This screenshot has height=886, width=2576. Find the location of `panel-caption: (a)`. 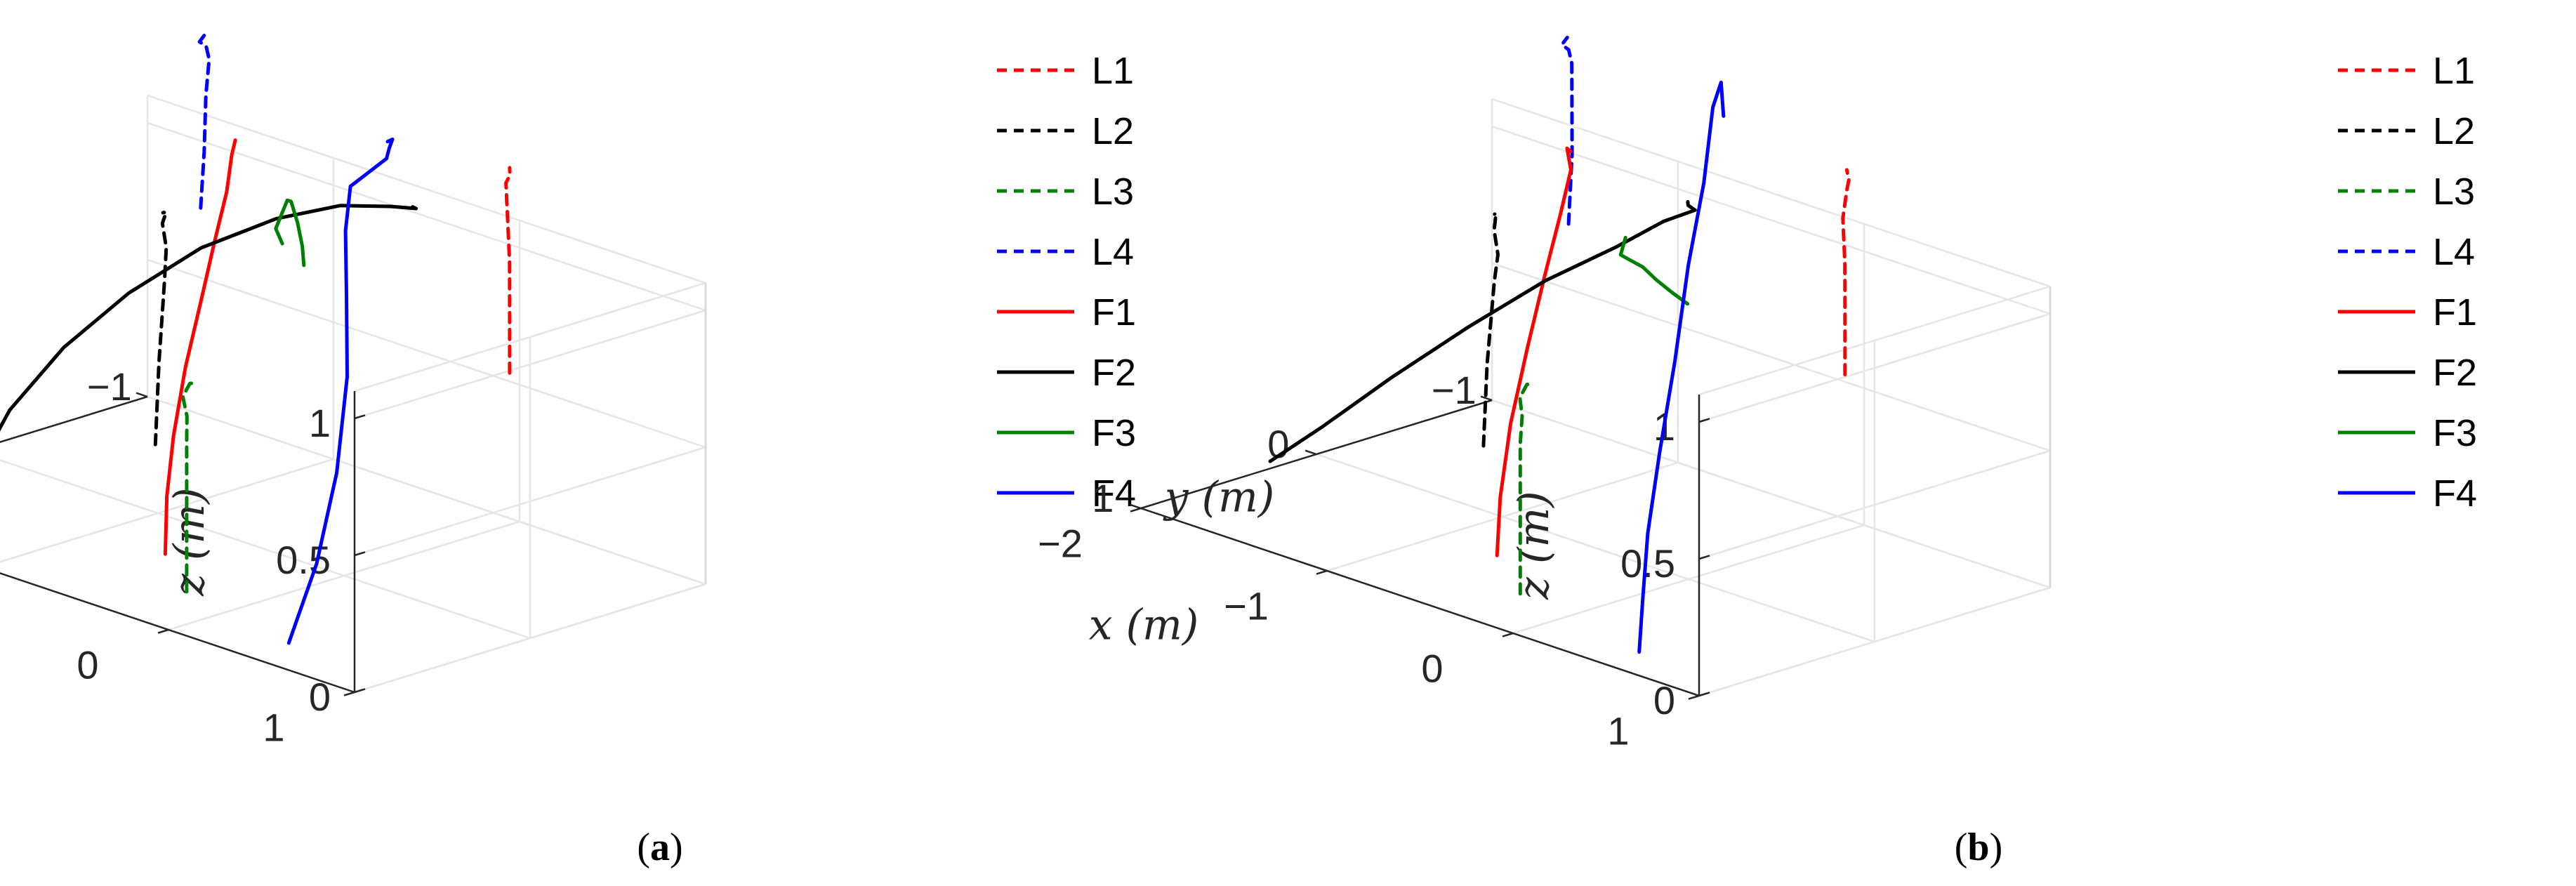

panel-caption: (a) is located at coordinates (659, 847).